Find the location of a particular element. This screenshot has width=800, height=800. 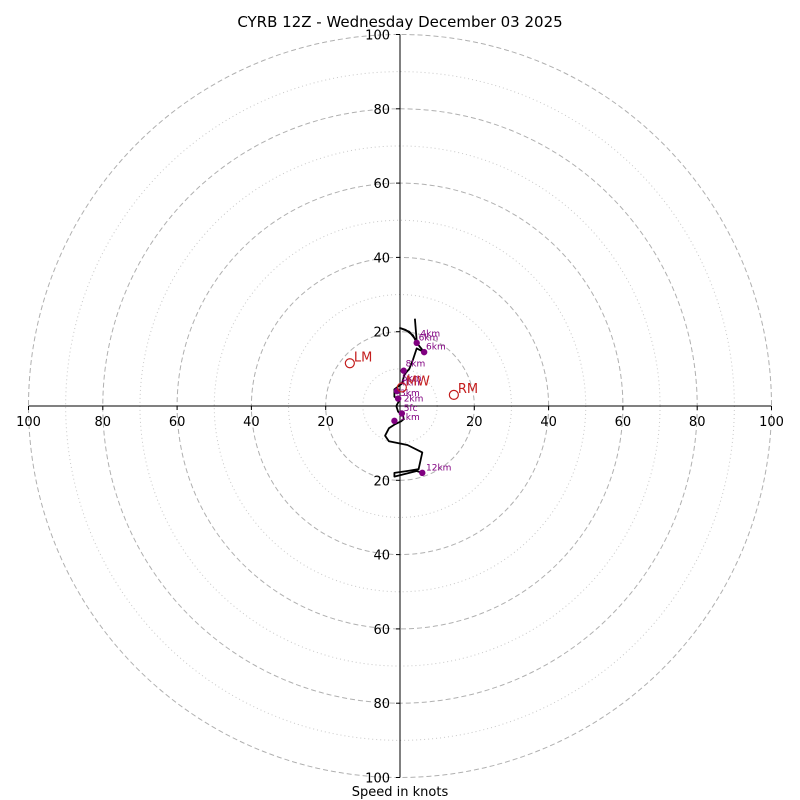

height-label: 8km is located at coordinates (416, 364).